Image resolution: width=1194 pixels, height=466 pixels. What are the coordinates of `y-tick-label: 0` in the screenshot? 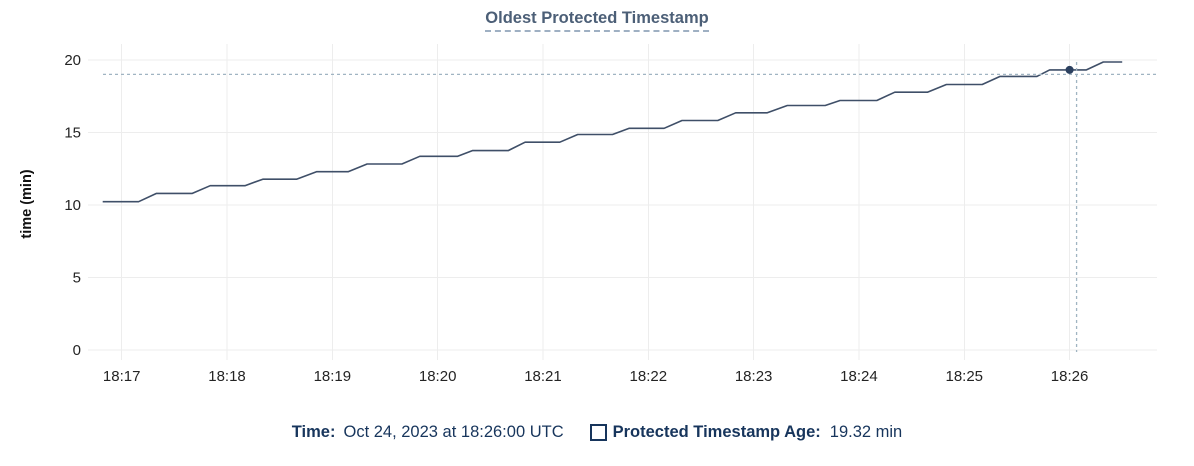 It's located at (77, 350).